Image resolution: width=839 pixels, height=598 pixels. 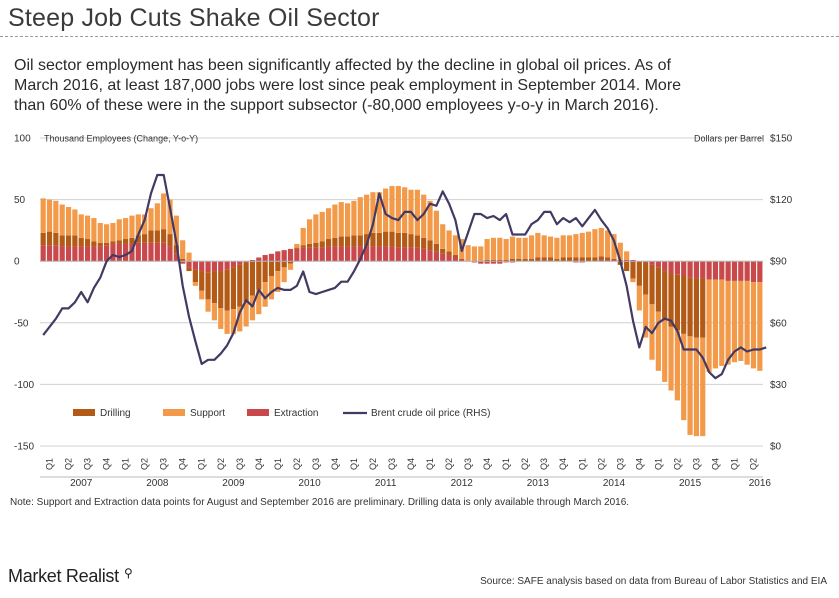 I want to click on x-tick-label: Q2, so click(x=373, y=464).